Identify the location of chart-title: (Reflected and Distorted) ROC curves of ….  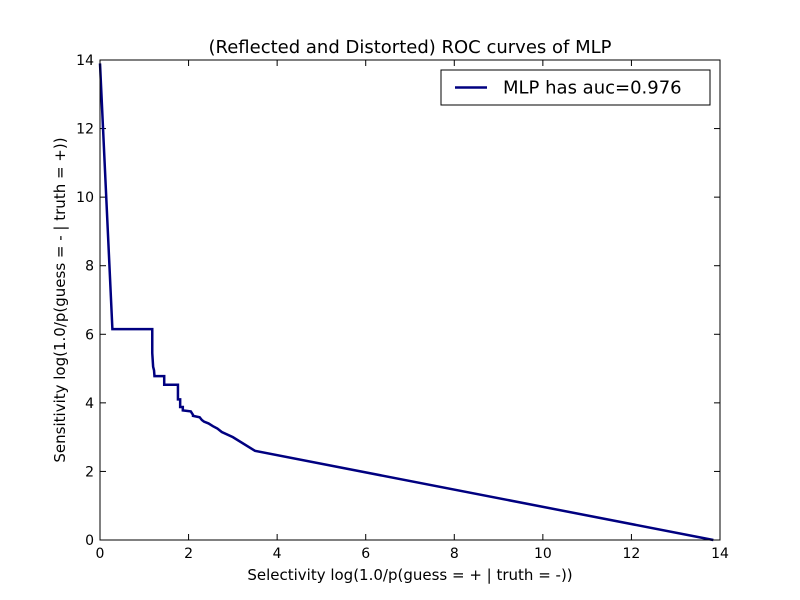
(410, 47).